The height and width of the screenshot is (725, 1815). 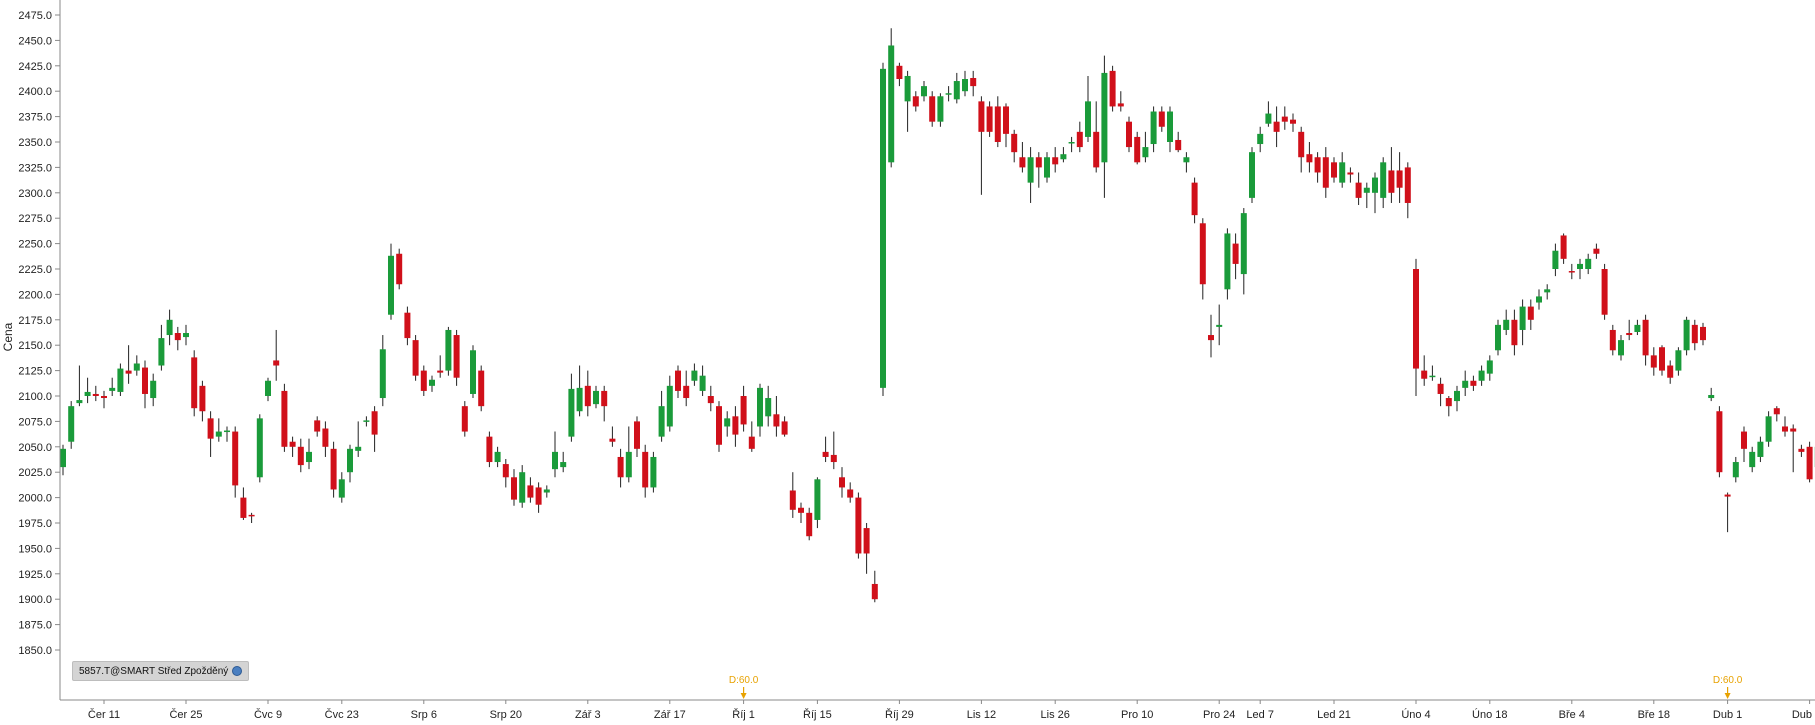 I want to click on globe-icon, so click(x=237, y=671).